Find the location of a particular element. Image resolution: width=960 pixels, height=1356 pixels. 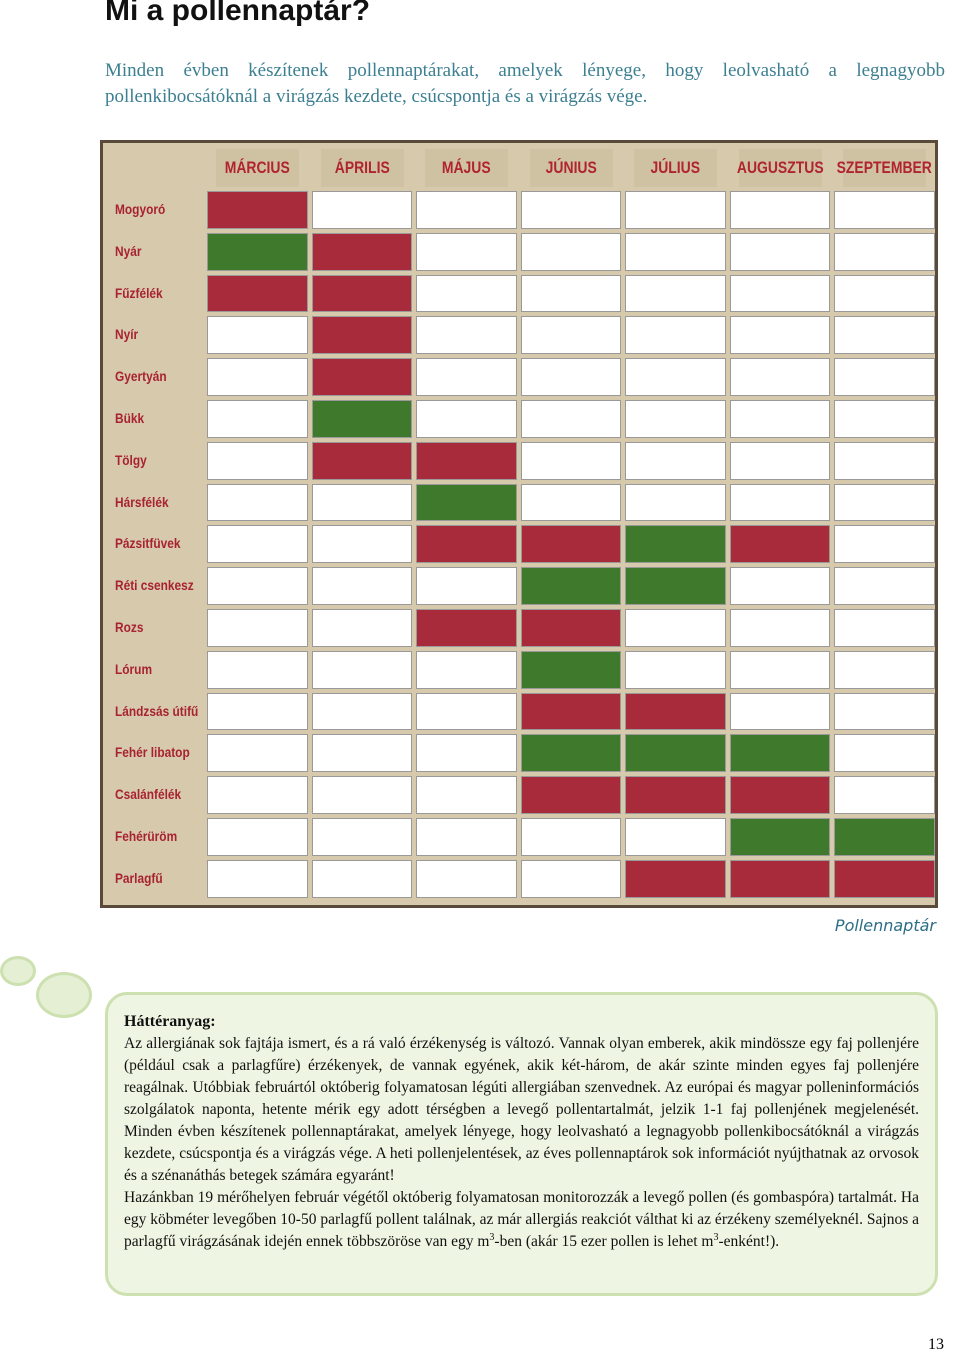

plant-label: Fehérüröm is located at coordinates (146, 836).